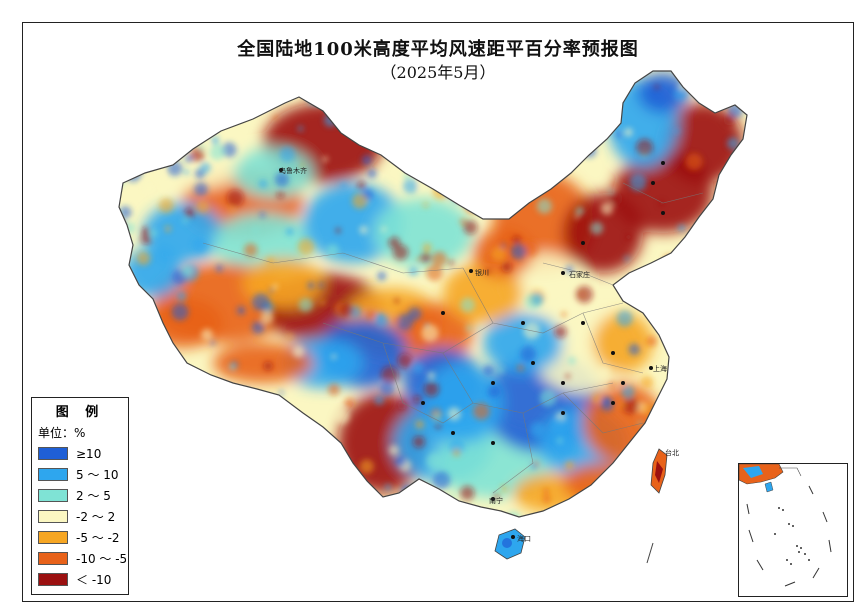 The image size is (868, 613). I want to click on legend-heading: 图 例, so click(80, 412).